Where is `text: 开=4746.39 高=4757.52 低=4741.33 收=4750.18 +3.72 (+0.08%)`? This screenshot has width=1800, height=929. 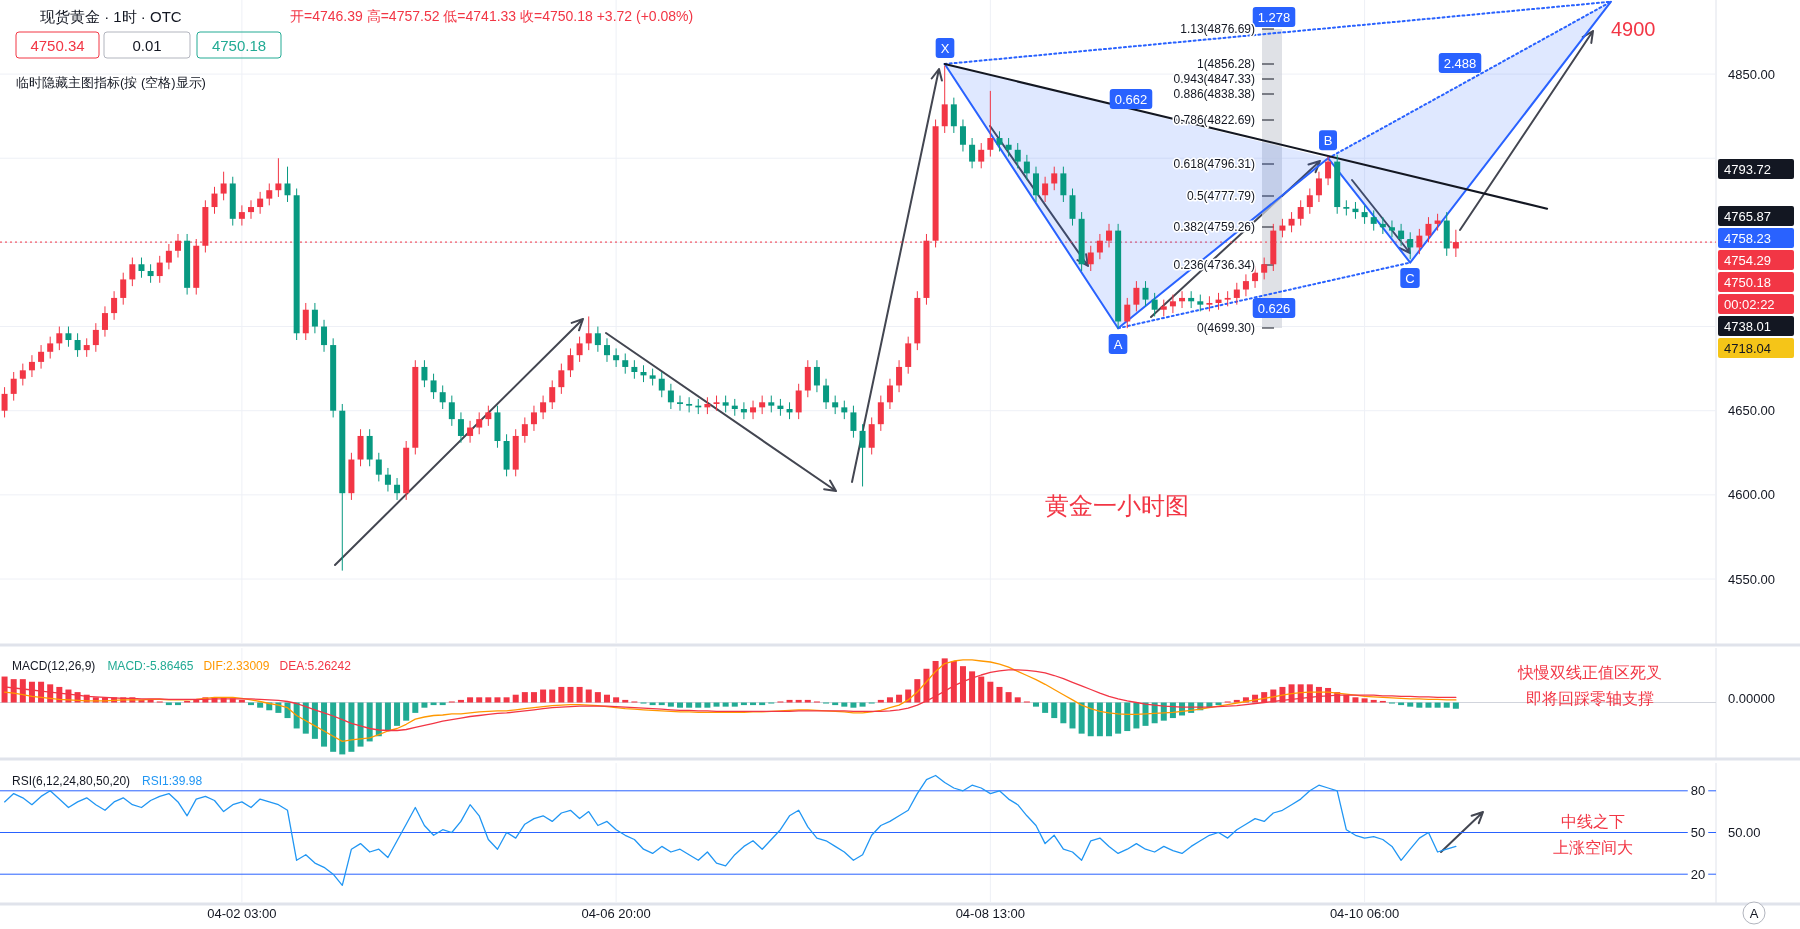
text: 开=4746.39 高=4757.52 低=4741.33 收=4750.18 +3.72 (+0.08%) is located at coordinates (492, 16).